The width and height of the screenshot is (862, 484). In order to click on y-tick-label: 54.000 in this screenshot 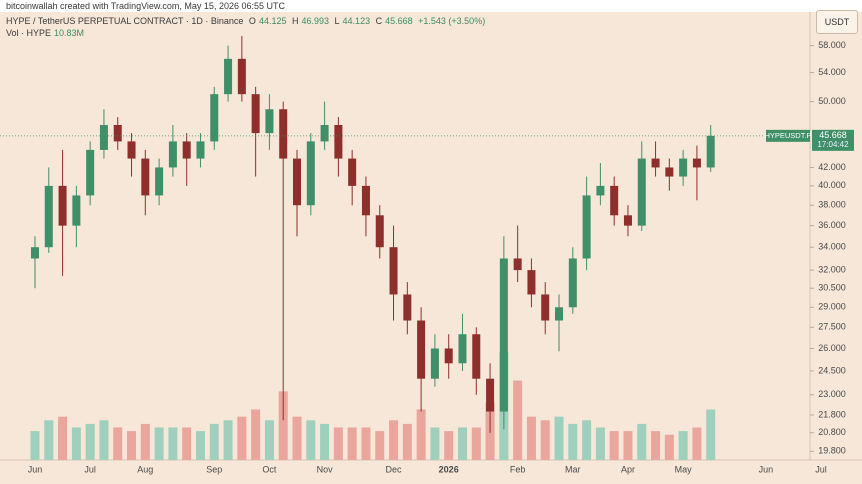, I will do `click(832, 72)`.